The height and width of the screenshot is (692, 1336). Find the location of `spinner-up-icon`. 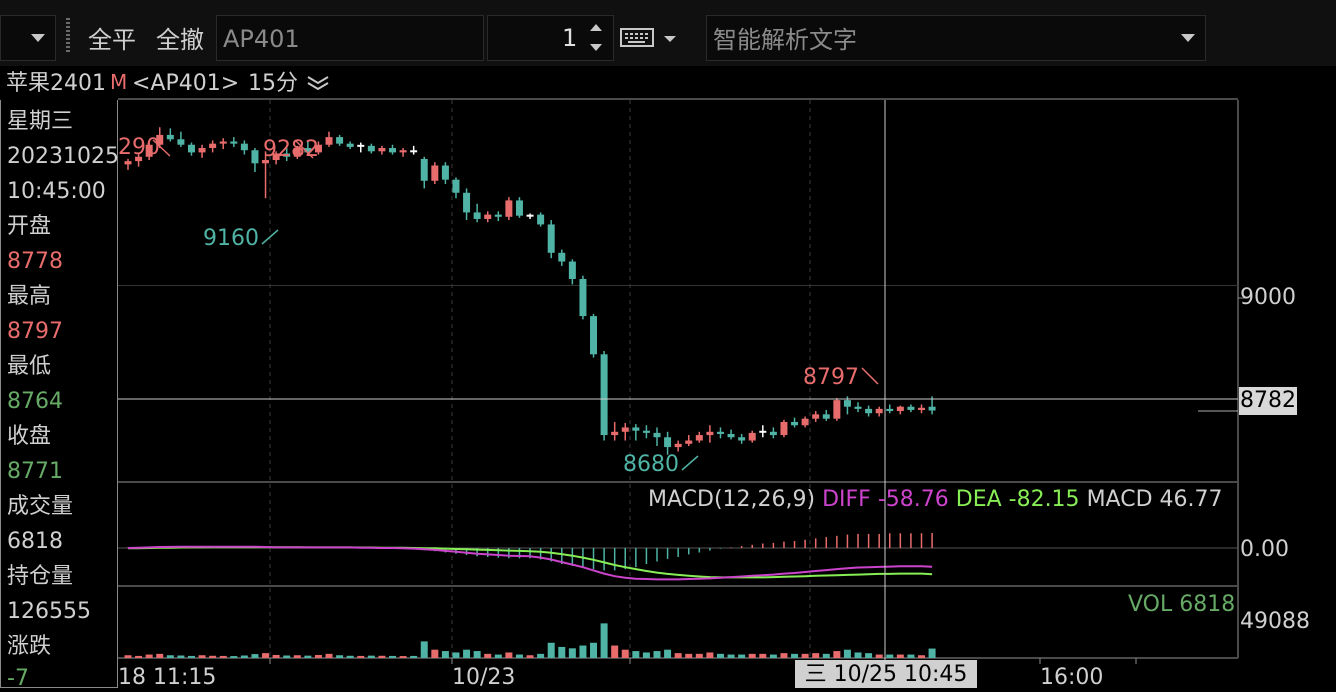

spinner-up-icon is located at coordinates (596, 27).